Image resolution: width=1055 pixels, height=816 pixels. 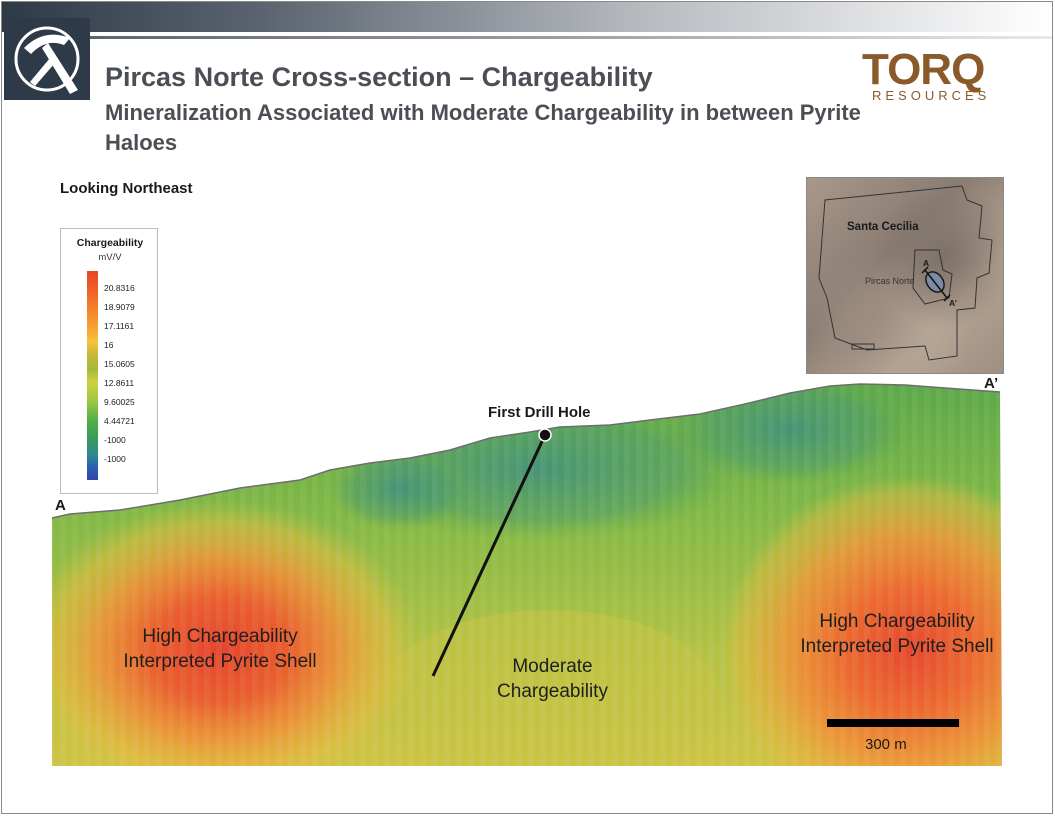 What do you see at coordinates (119, 421) in the screenshot?
I see `legend-value: 4.44721` at bounding box center [119, 421].